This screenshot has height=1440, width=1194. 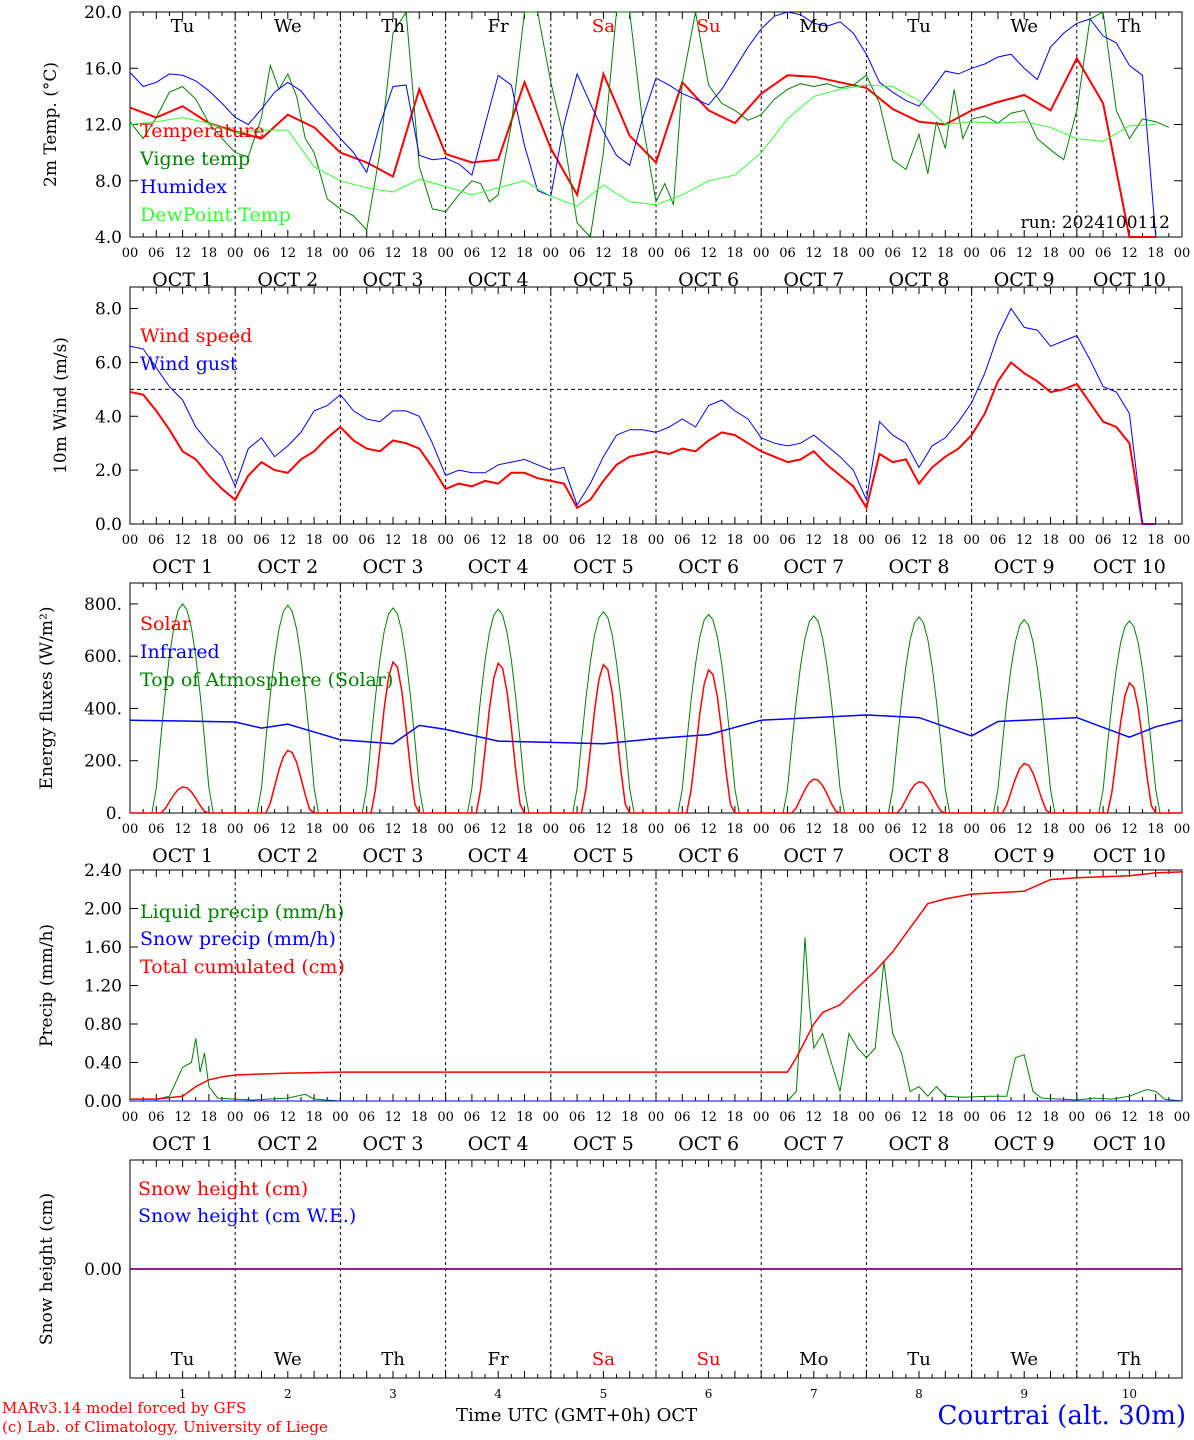 What do you see at coordinates (166, 624) in the screenshot?
I see `legend-entry: Solar` at bounding box center [166, 624].